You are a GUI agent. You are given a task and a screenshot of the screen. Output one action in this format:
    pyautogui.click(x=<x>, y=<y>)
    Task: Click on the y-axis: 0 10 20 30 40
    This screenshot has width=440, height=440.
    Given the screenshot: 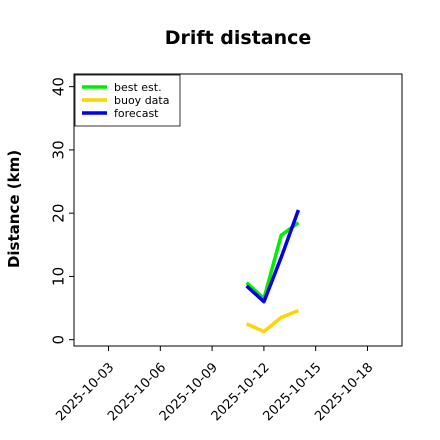 What is the action you would take?
    pyautogui.click(x=61, y=210)
    